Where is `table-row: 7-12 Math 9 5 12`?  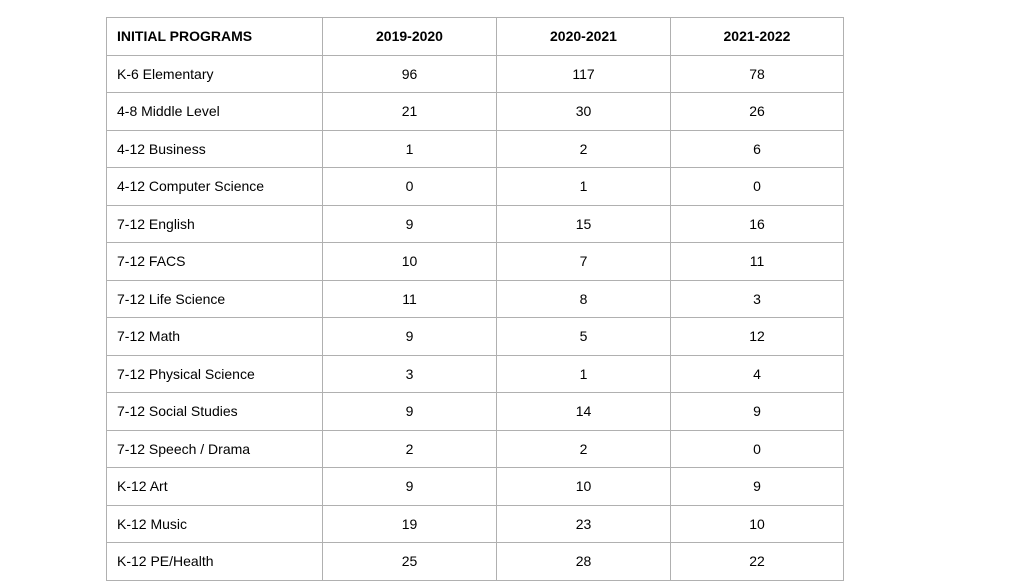 table-row: 7-12 Math 9 5 12 is located at coordinates (475, 336).